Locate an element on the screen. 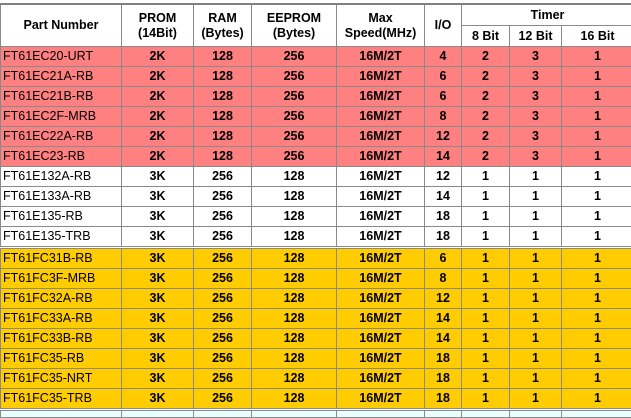  cell-part-number: FT61FC35-TRB is located at coordinates (61, 399).